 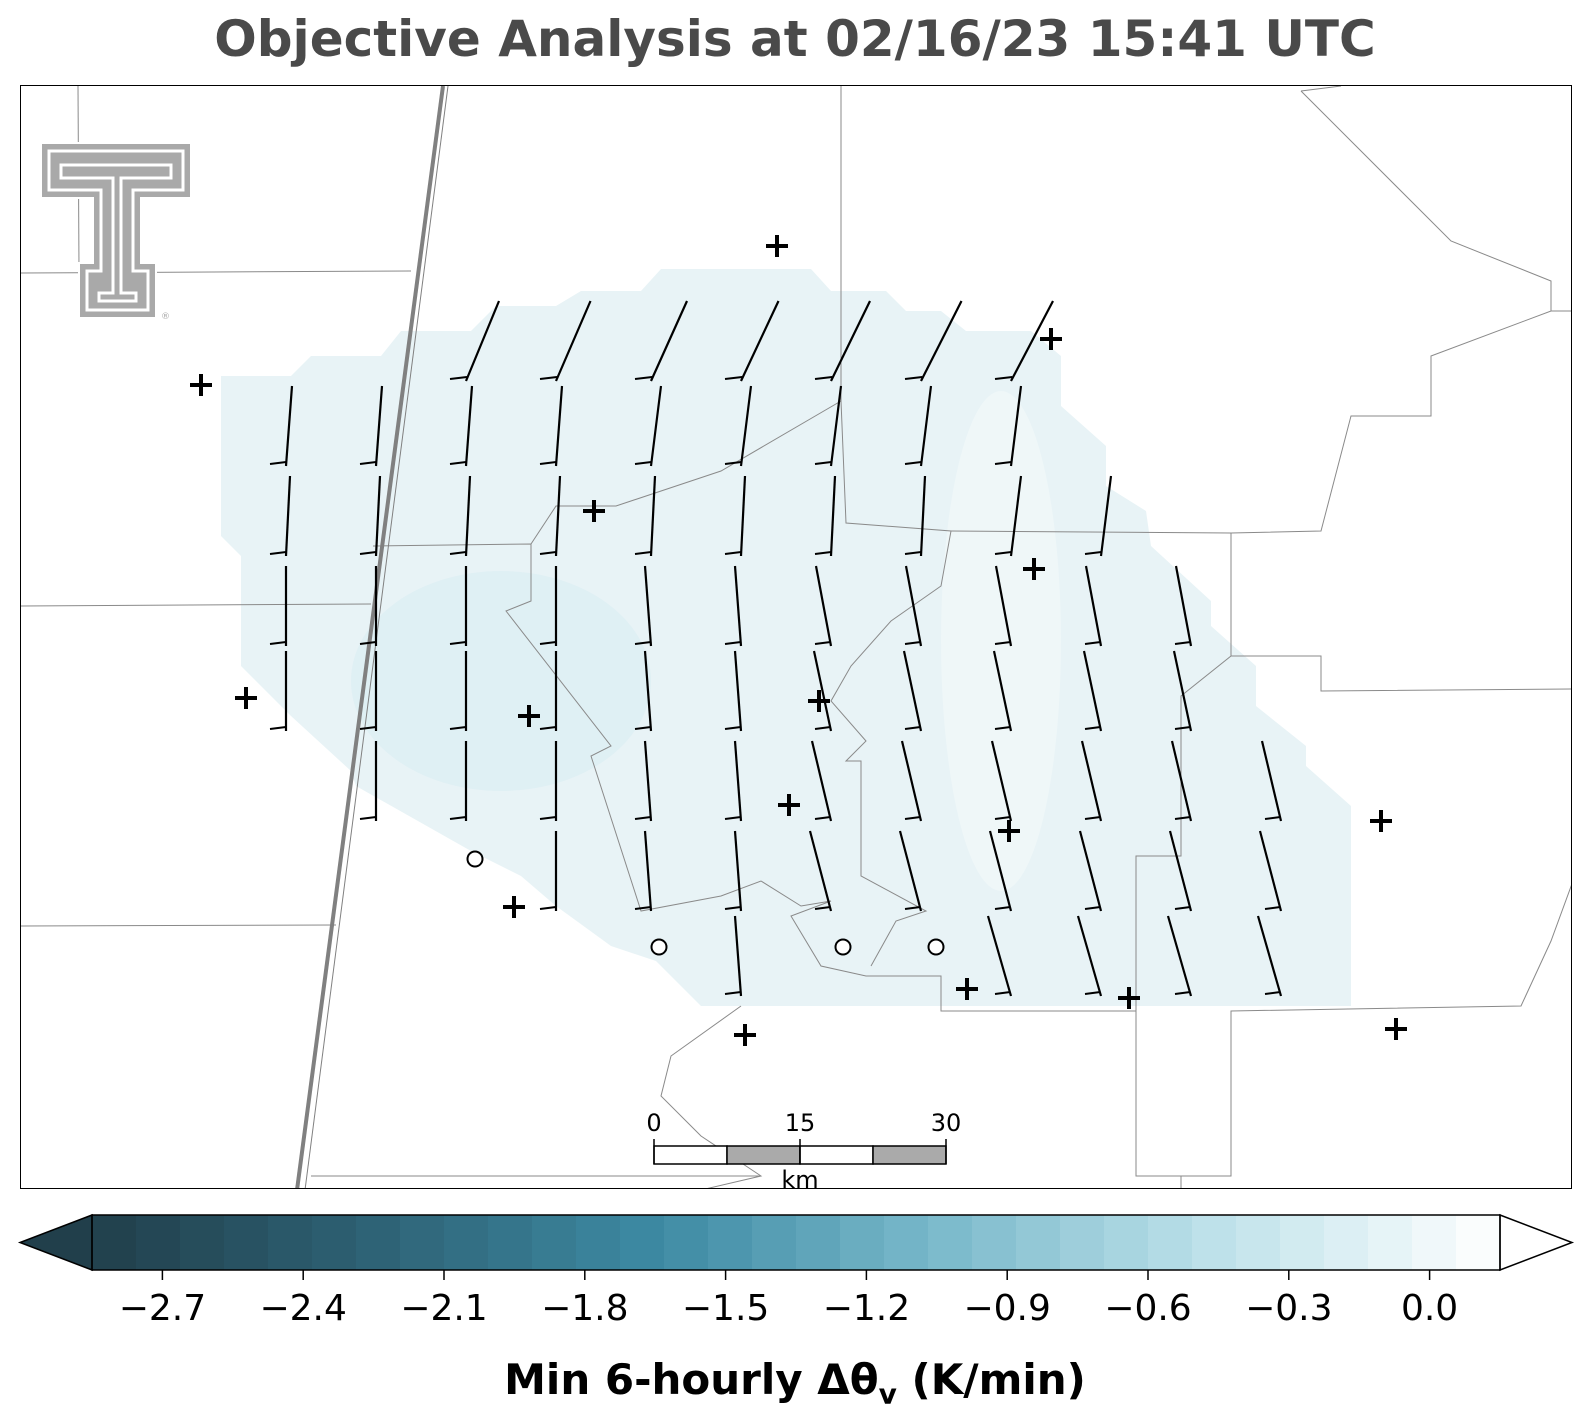 I want to click on texas-tech-logo: ®, so click(x=116, y=232).